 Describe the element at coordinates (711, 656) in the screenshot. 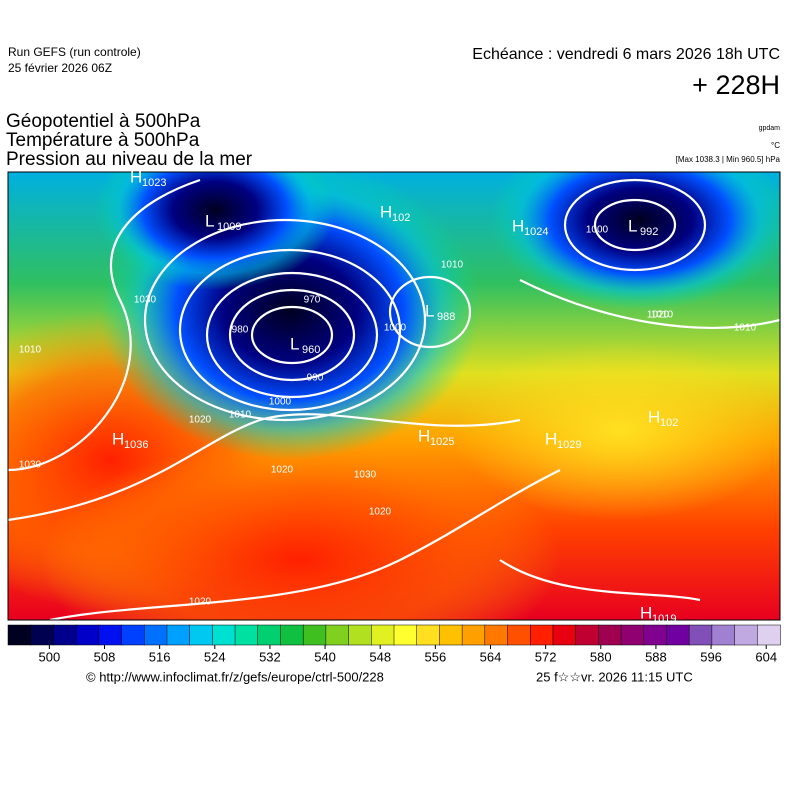

I see `colorbar-tick-label: 596` at that location.